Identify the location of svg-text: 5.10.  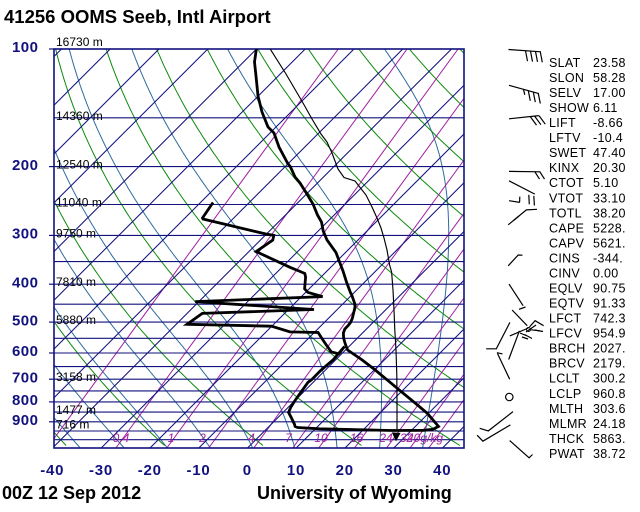
(606, 183).